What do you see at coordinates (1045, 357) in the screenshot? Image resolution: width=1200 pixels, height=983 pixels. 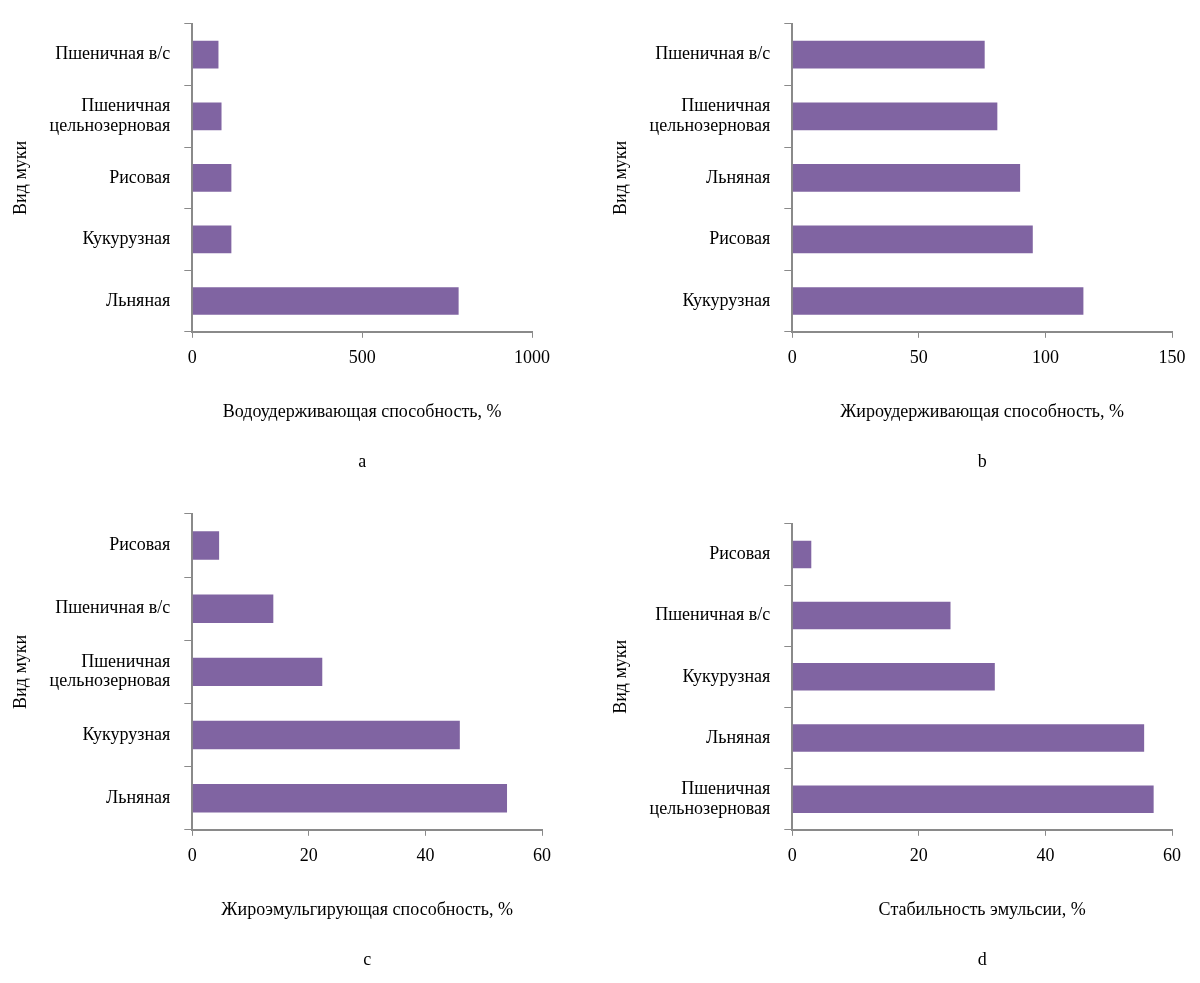 I see `x-tick-label: 100` at bounding box center [1045, 357].